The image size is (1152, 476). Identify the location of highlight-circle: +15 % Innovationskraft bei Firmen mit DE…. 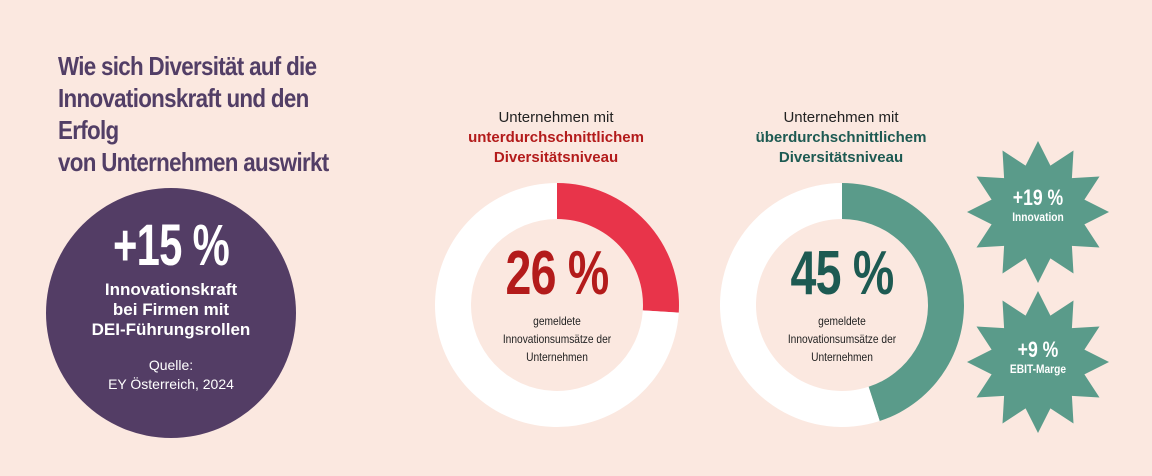
(171, 313).